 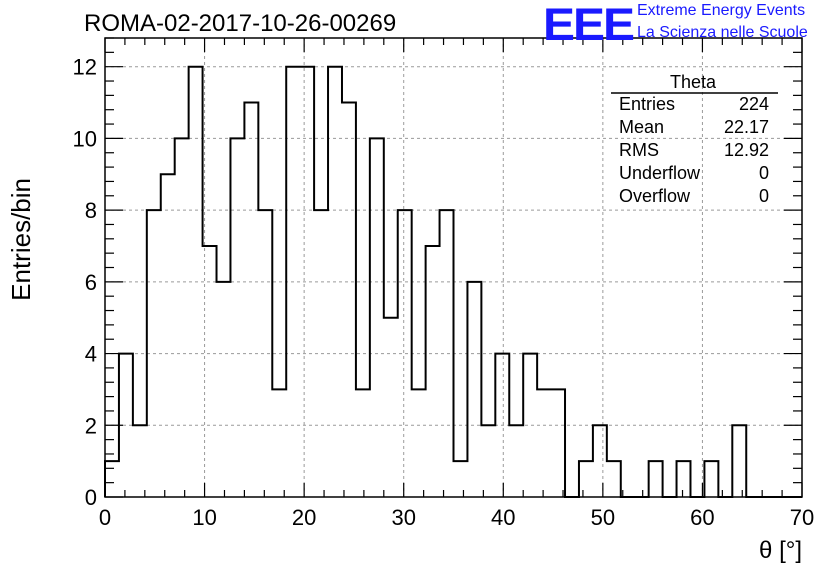 I want to click on y-tick-label: 2, so click(x=91, y=425).